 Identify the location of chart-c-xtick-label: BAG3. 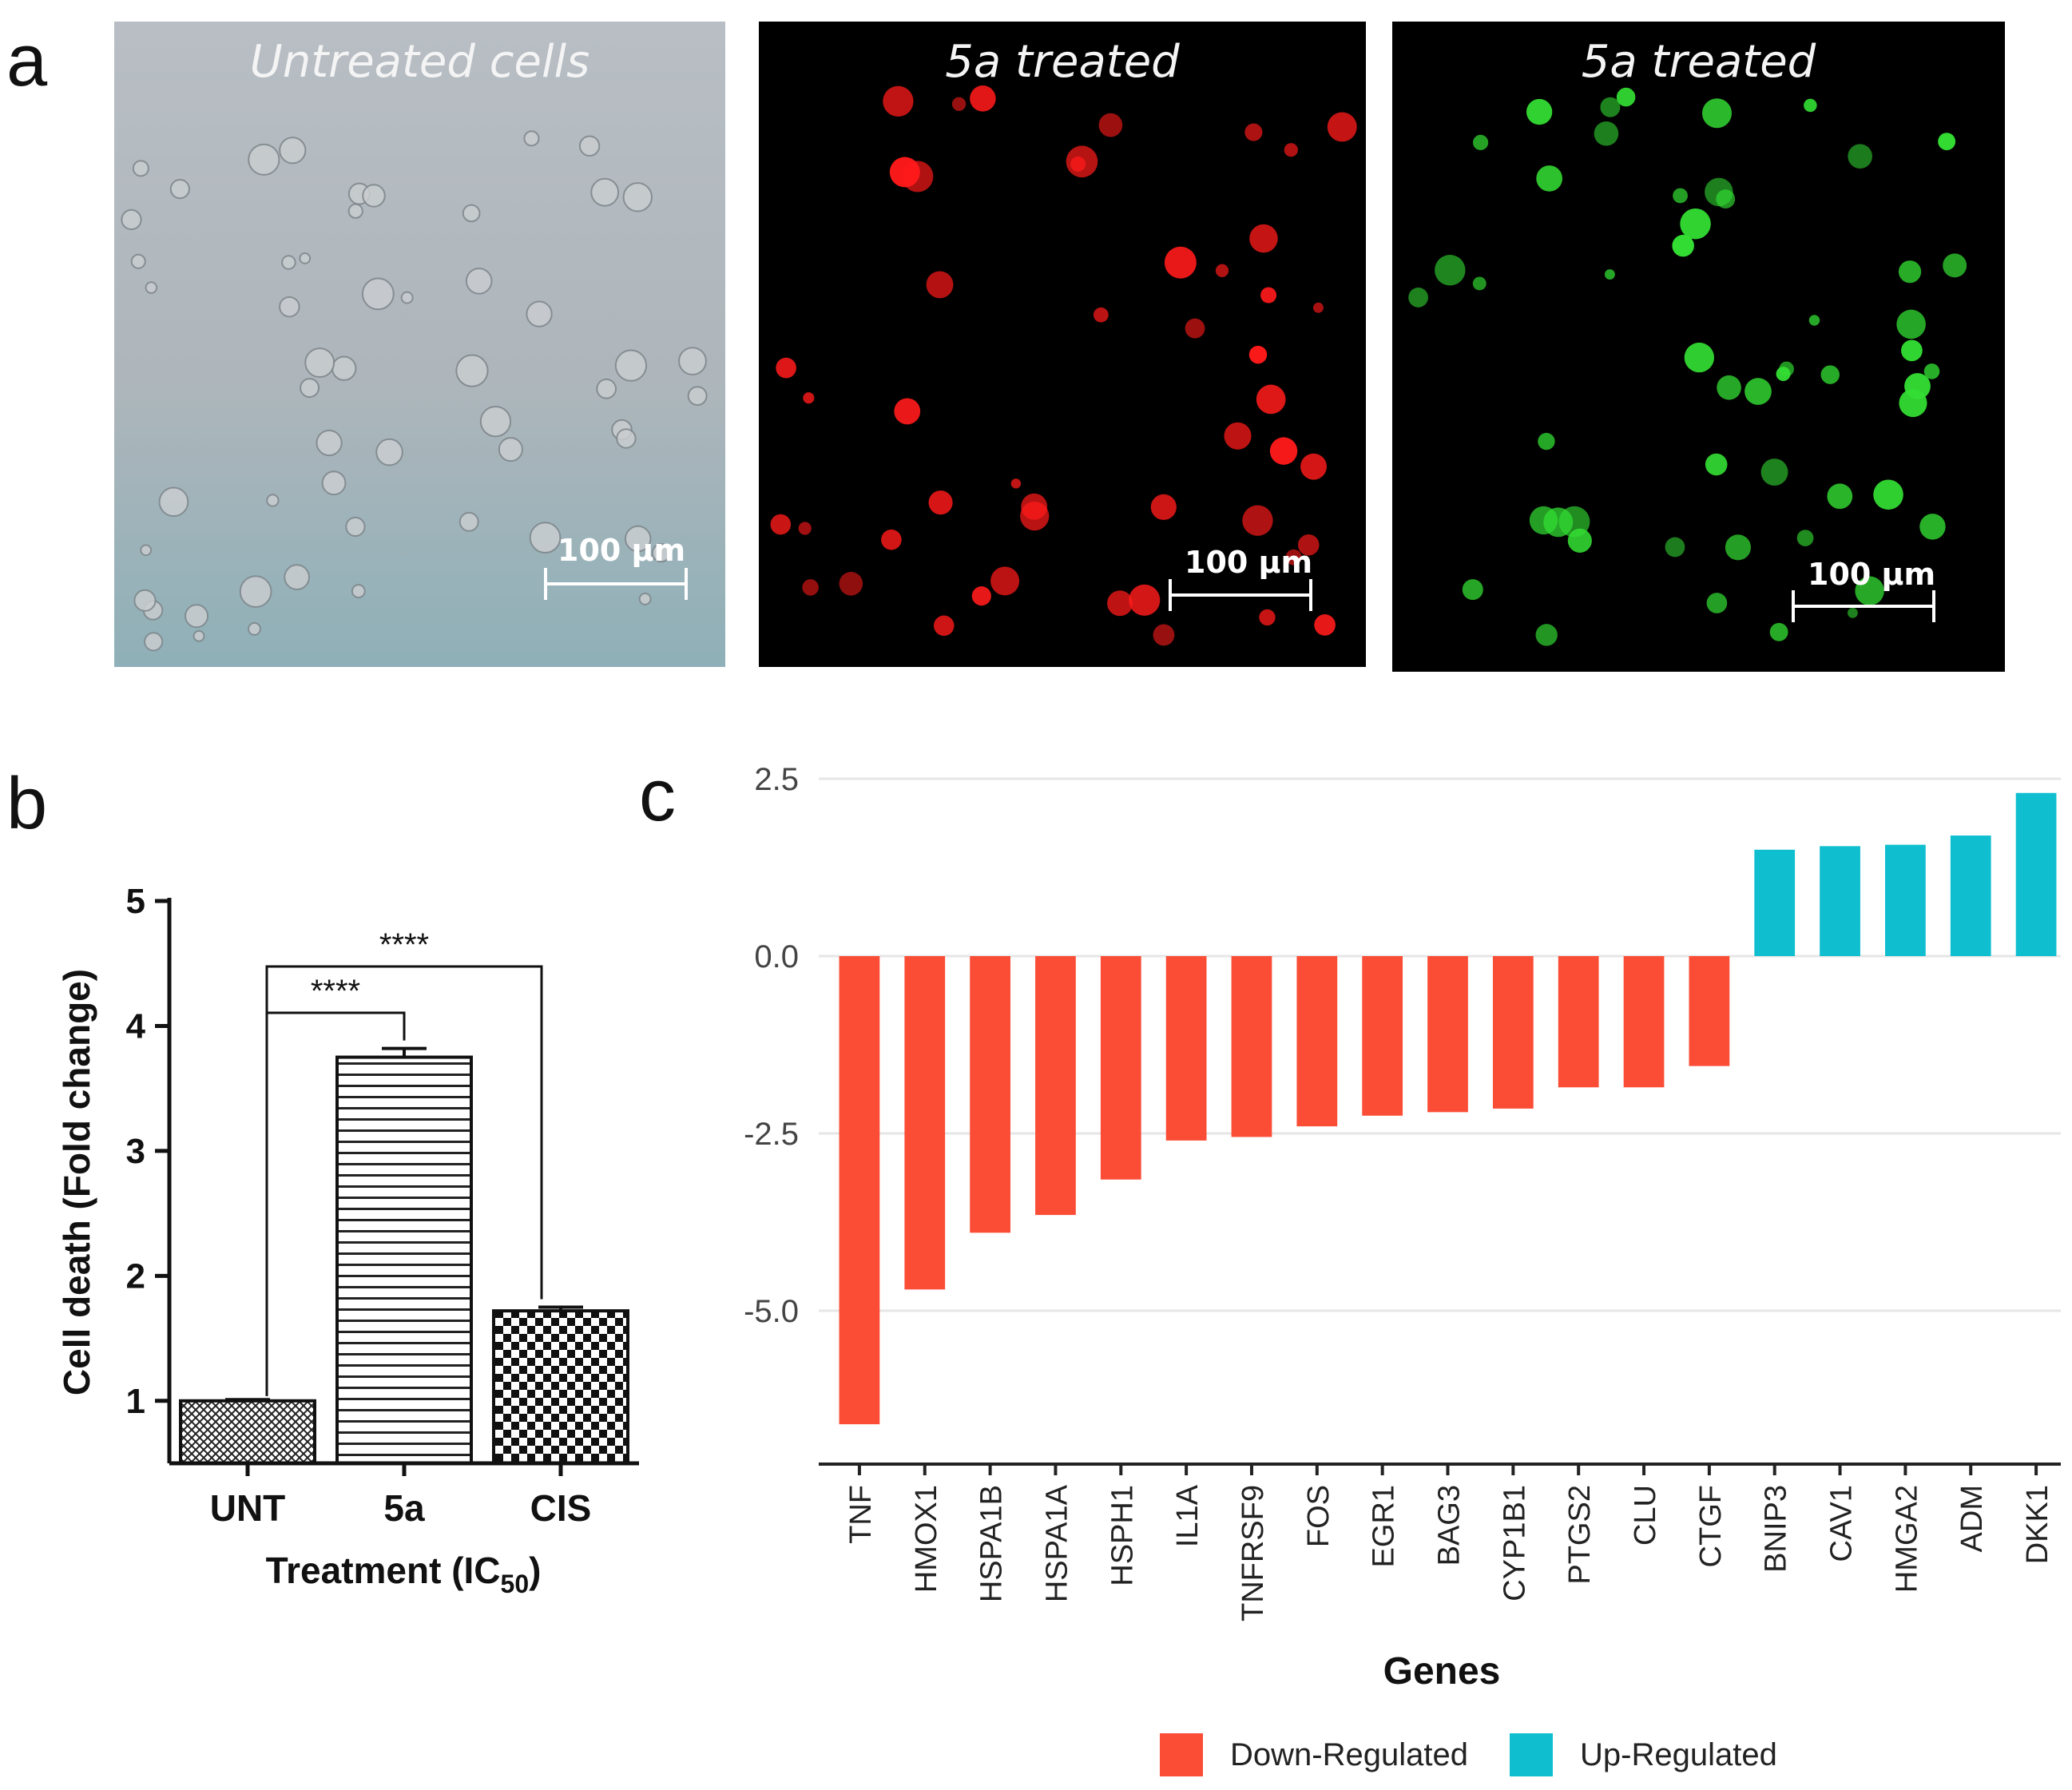
(1450, 1525).